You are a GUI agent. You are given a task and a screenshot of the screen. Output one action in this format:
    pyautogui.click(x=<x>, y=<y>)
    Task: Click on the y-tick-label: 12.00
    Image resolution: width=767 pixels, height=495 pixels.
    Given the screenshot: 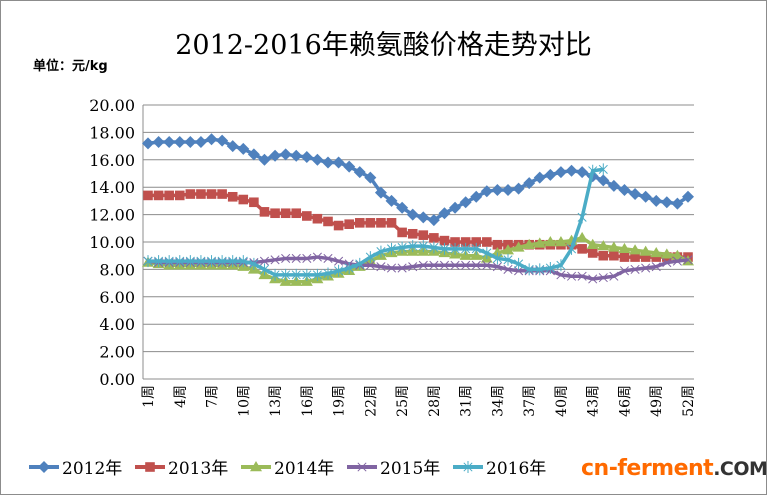 What is the action you would take?
    pyautogui.click(x=112, y=215)
    